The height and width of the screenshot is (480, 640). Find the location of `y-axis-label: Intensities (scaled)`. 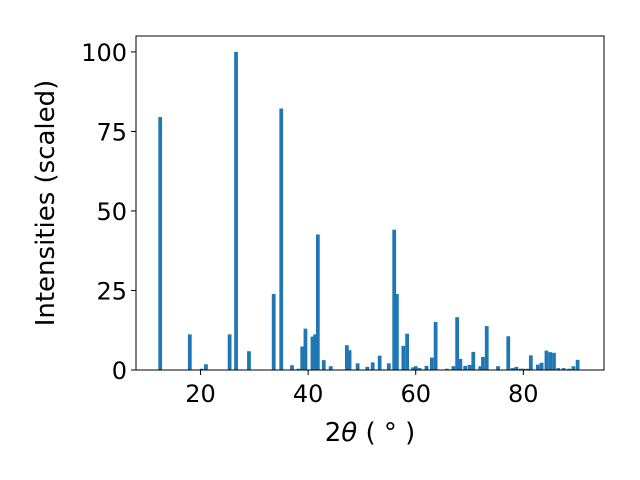

y-axis-label: Intensities (scaled) is located at coordinates (46, 203).